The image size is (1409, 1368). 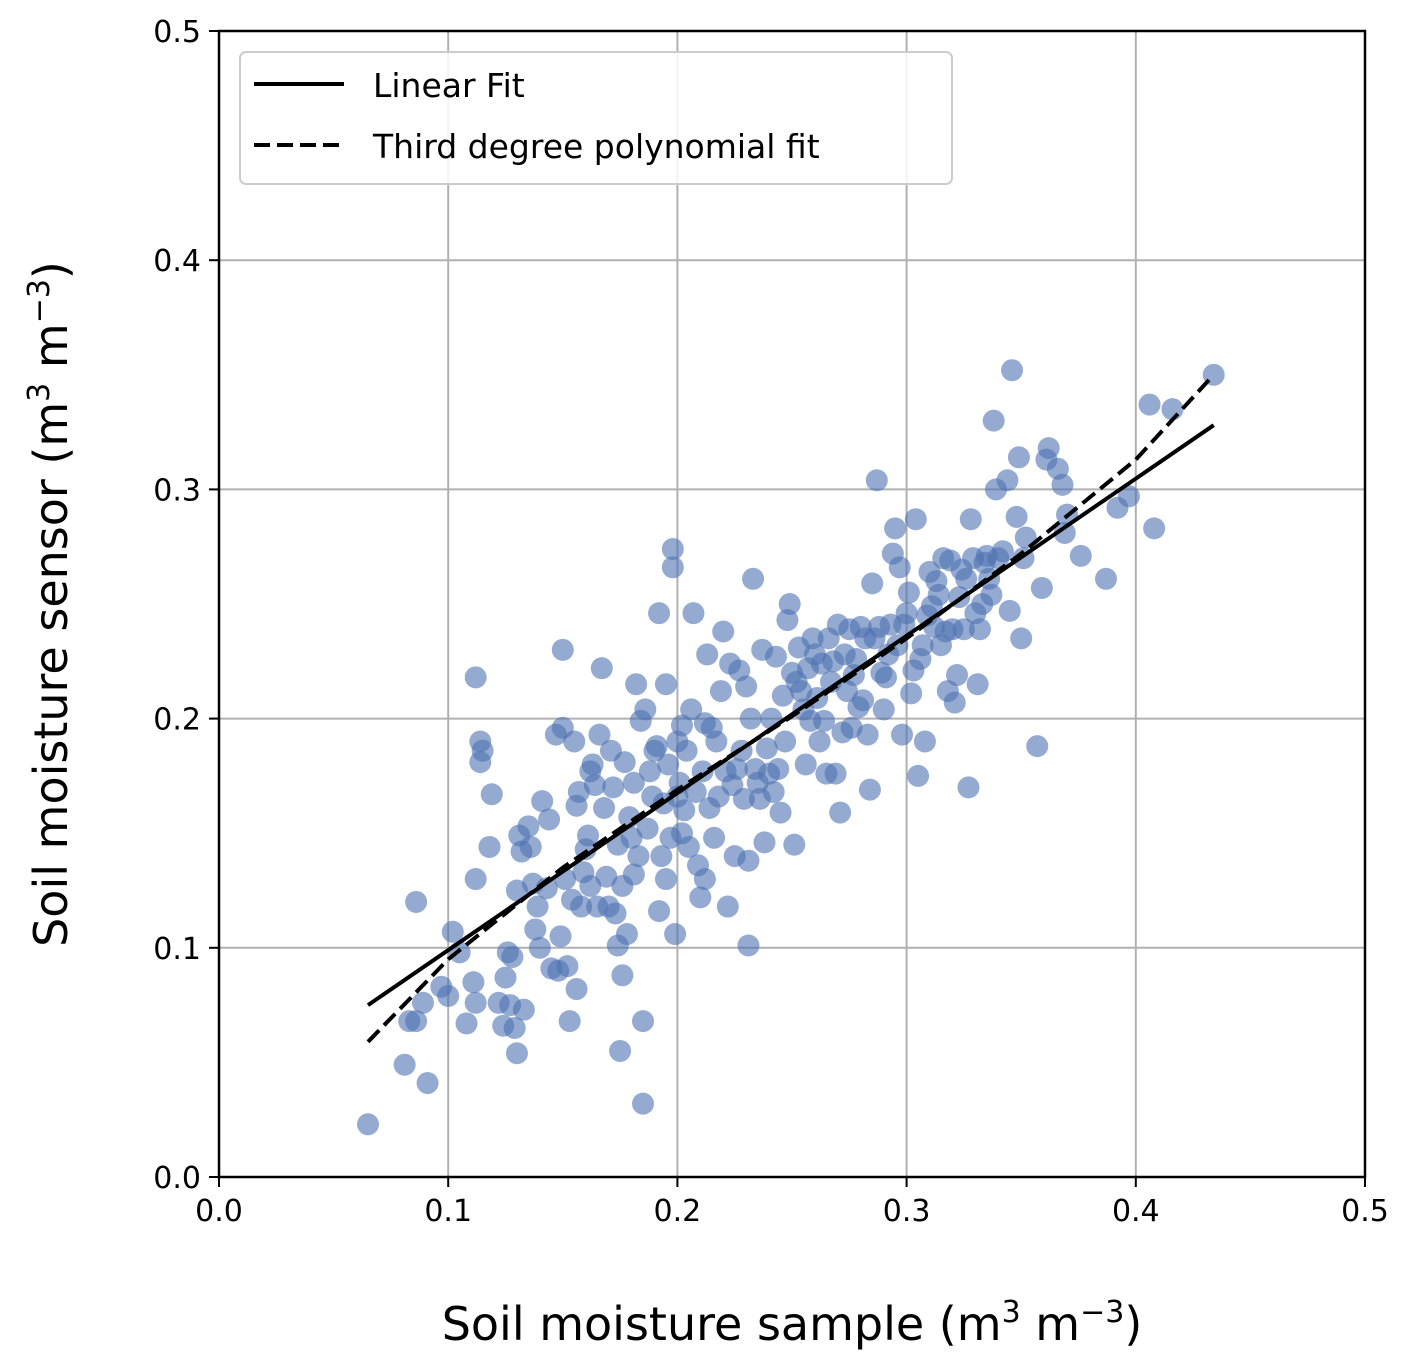 I want to click on y-tick-label: 0.4, so click(x=177, y=261).